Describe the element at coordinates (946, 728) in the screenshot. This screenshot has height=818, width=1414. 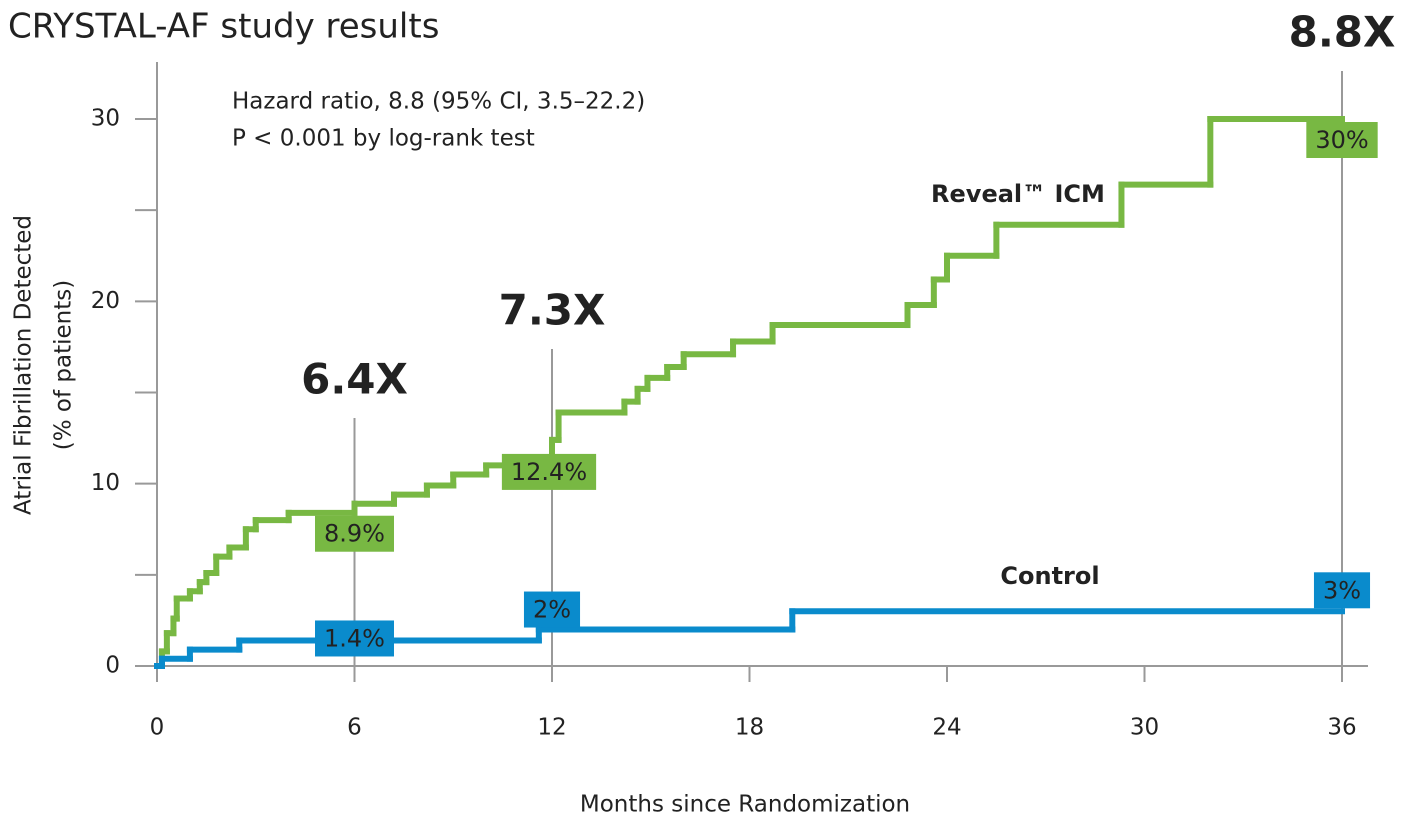
I see `x-tick-label: 24` at that location.